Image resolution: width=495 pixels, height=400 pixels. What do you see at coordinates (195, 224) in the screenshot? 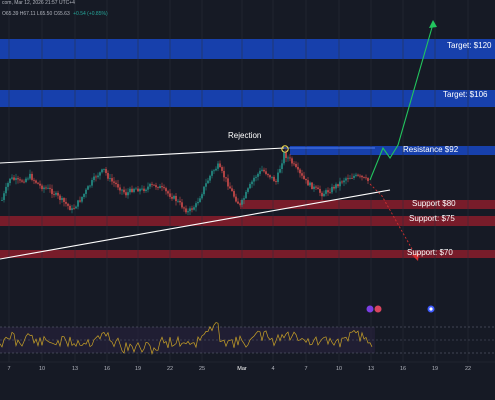
I see `lower-trendline` at bounding box center [195, 224].